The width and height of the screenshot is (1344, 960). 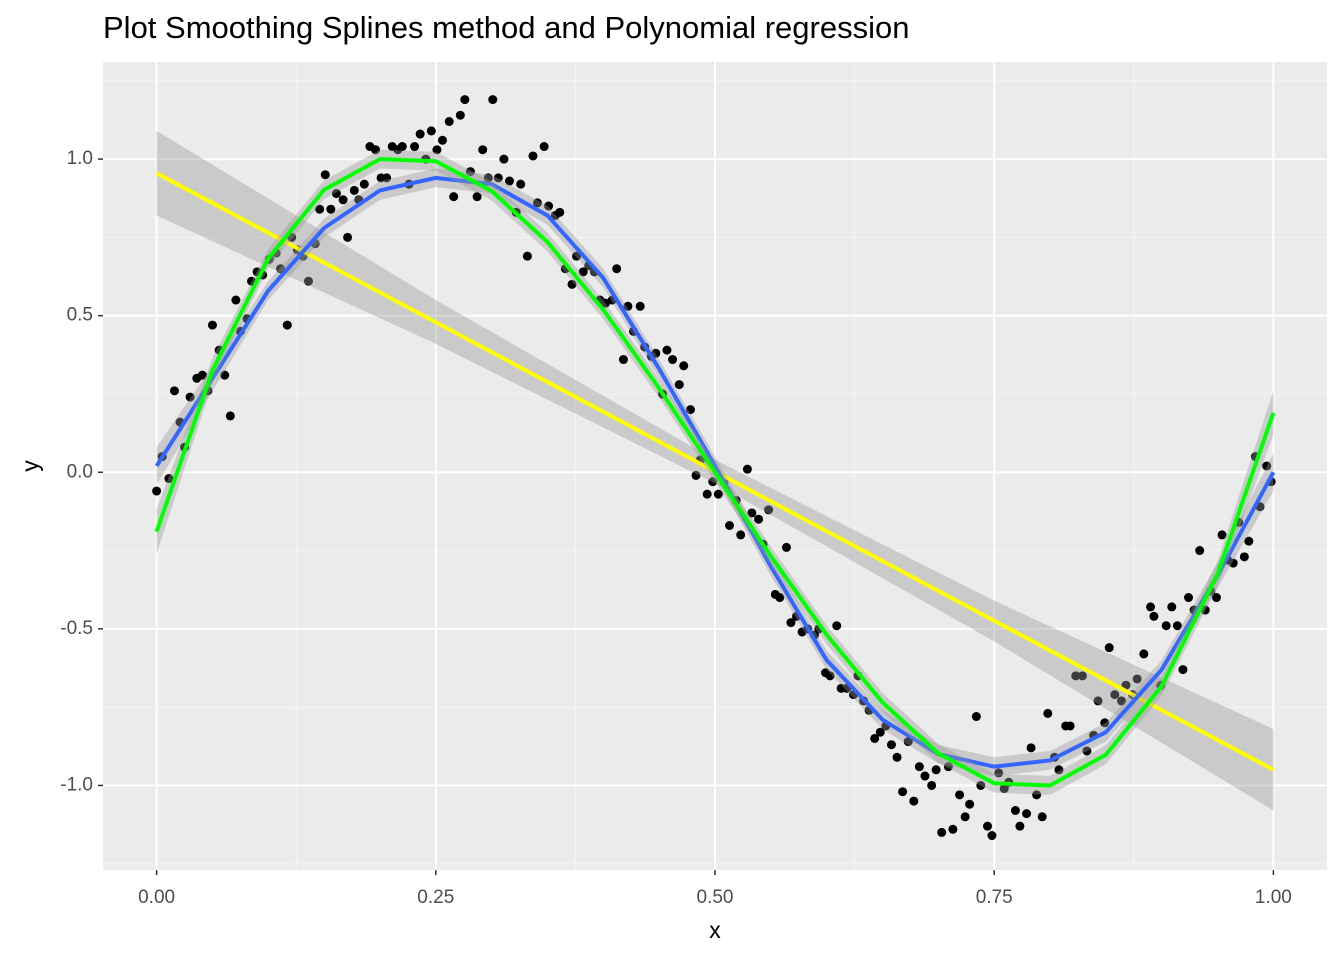 What do you see at coordinates (715, 930) in the screenshot?
I see `x-axis-title: x` at bounding box center [715, 930].